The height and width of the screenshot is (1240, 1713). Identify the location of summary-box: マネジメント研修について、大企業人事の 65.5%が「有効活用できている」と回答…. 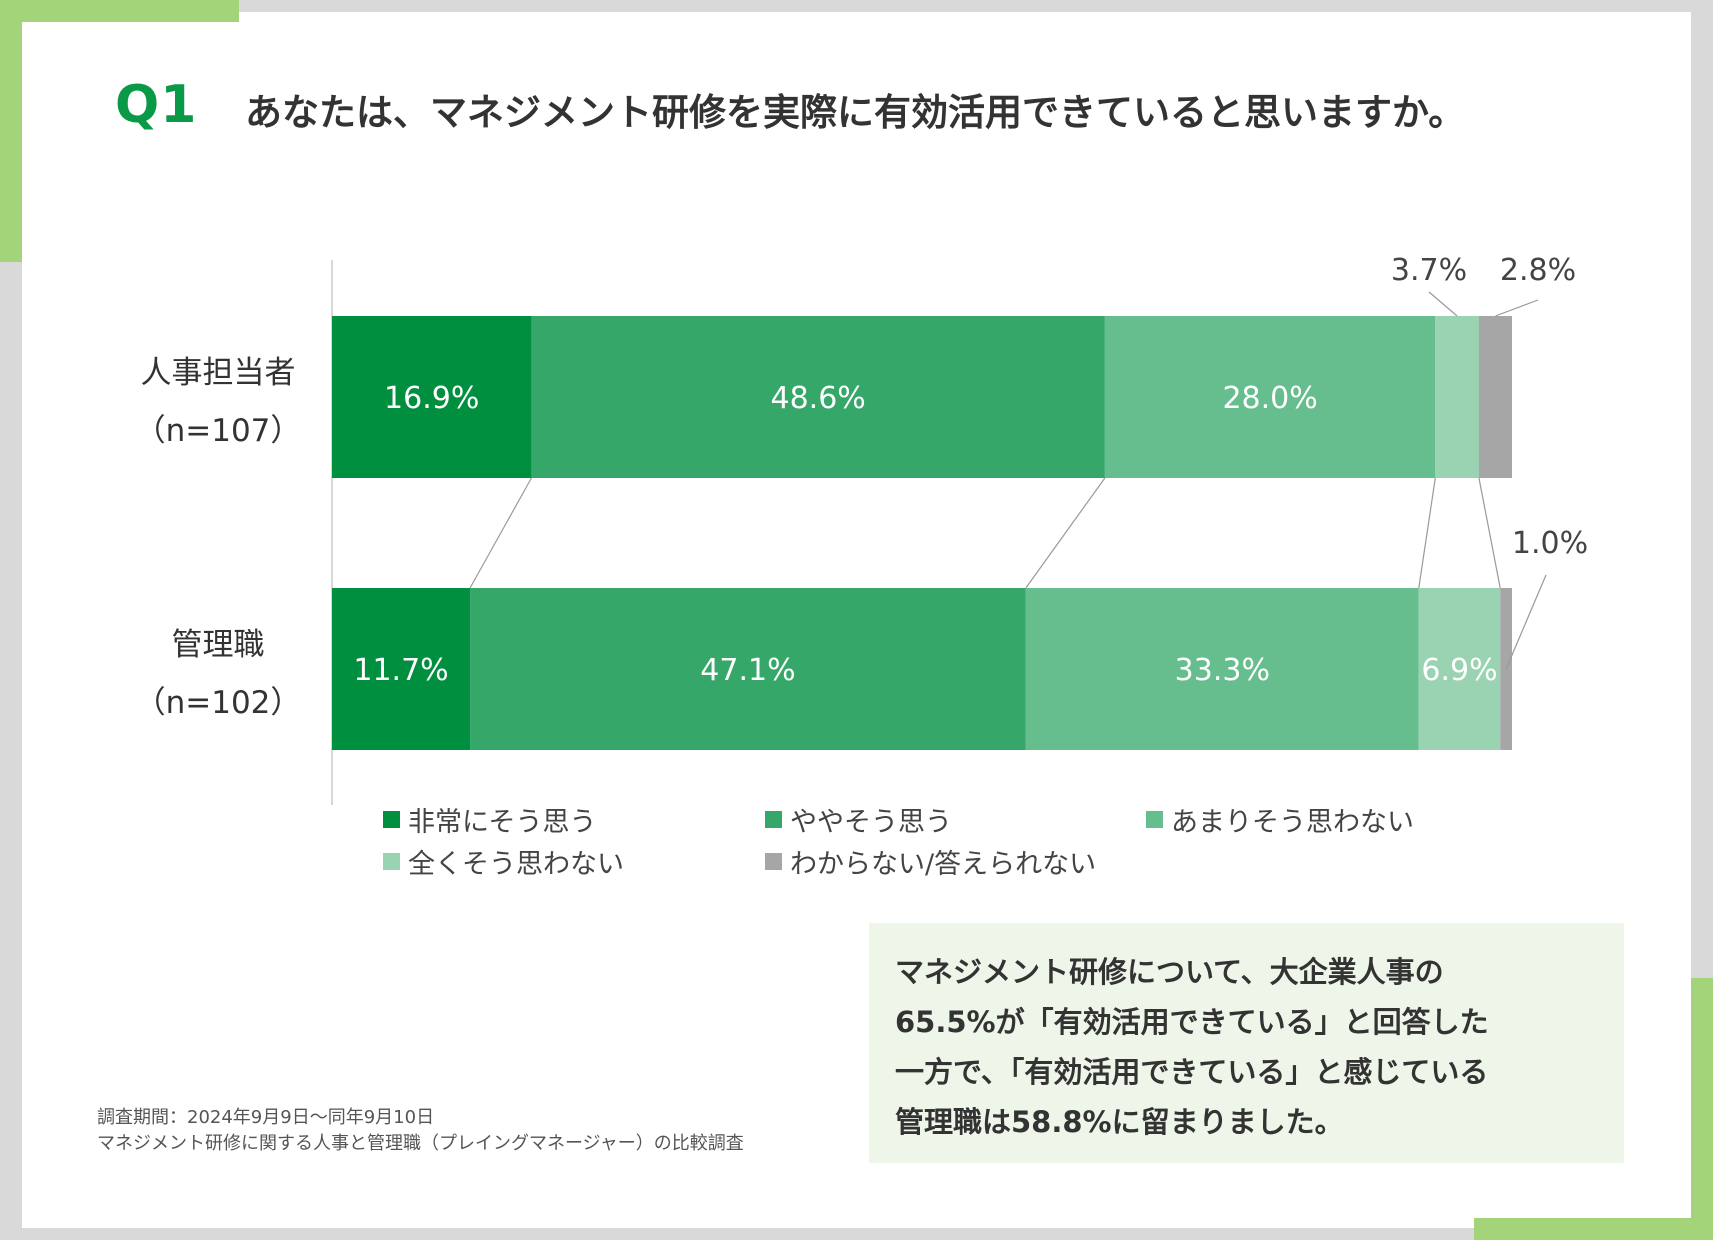
(1246, 1043).